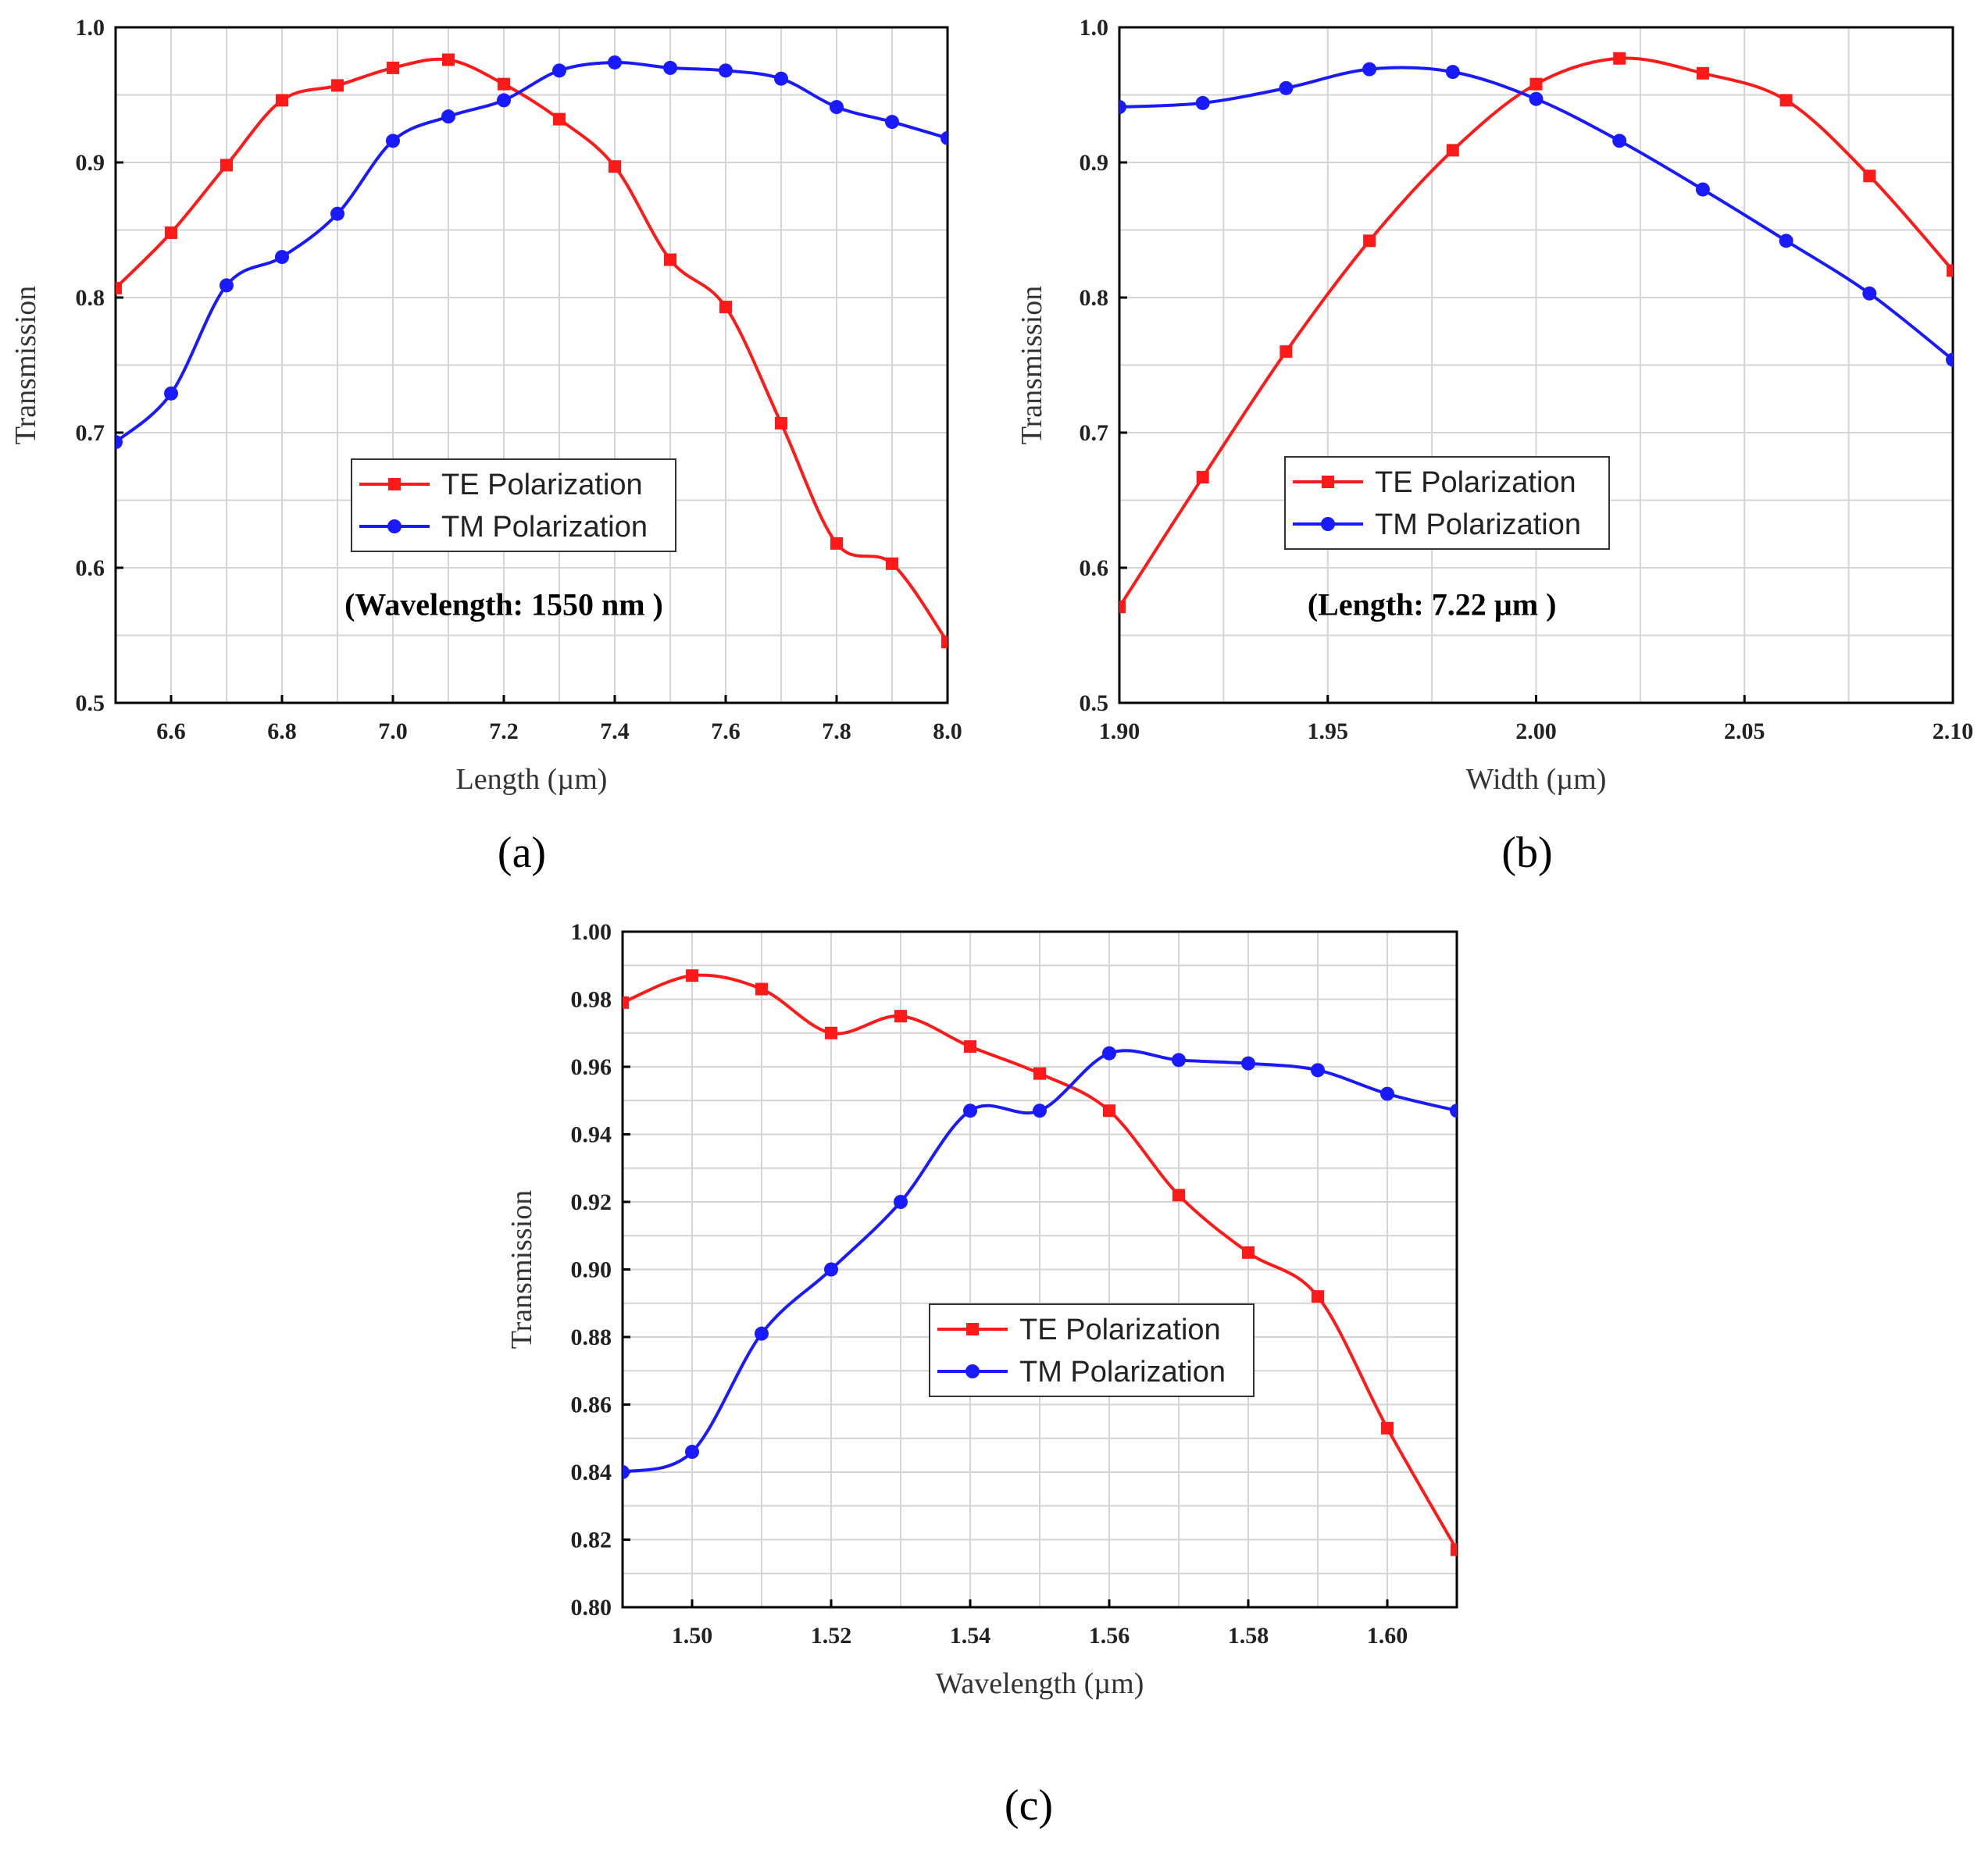 The height and width of the screenshot is (1854, 1988). What do you see at coordinates (615, 731) in the screenshot?
I see `x-tick-label: 7.4` at bounding box center [615, 731].